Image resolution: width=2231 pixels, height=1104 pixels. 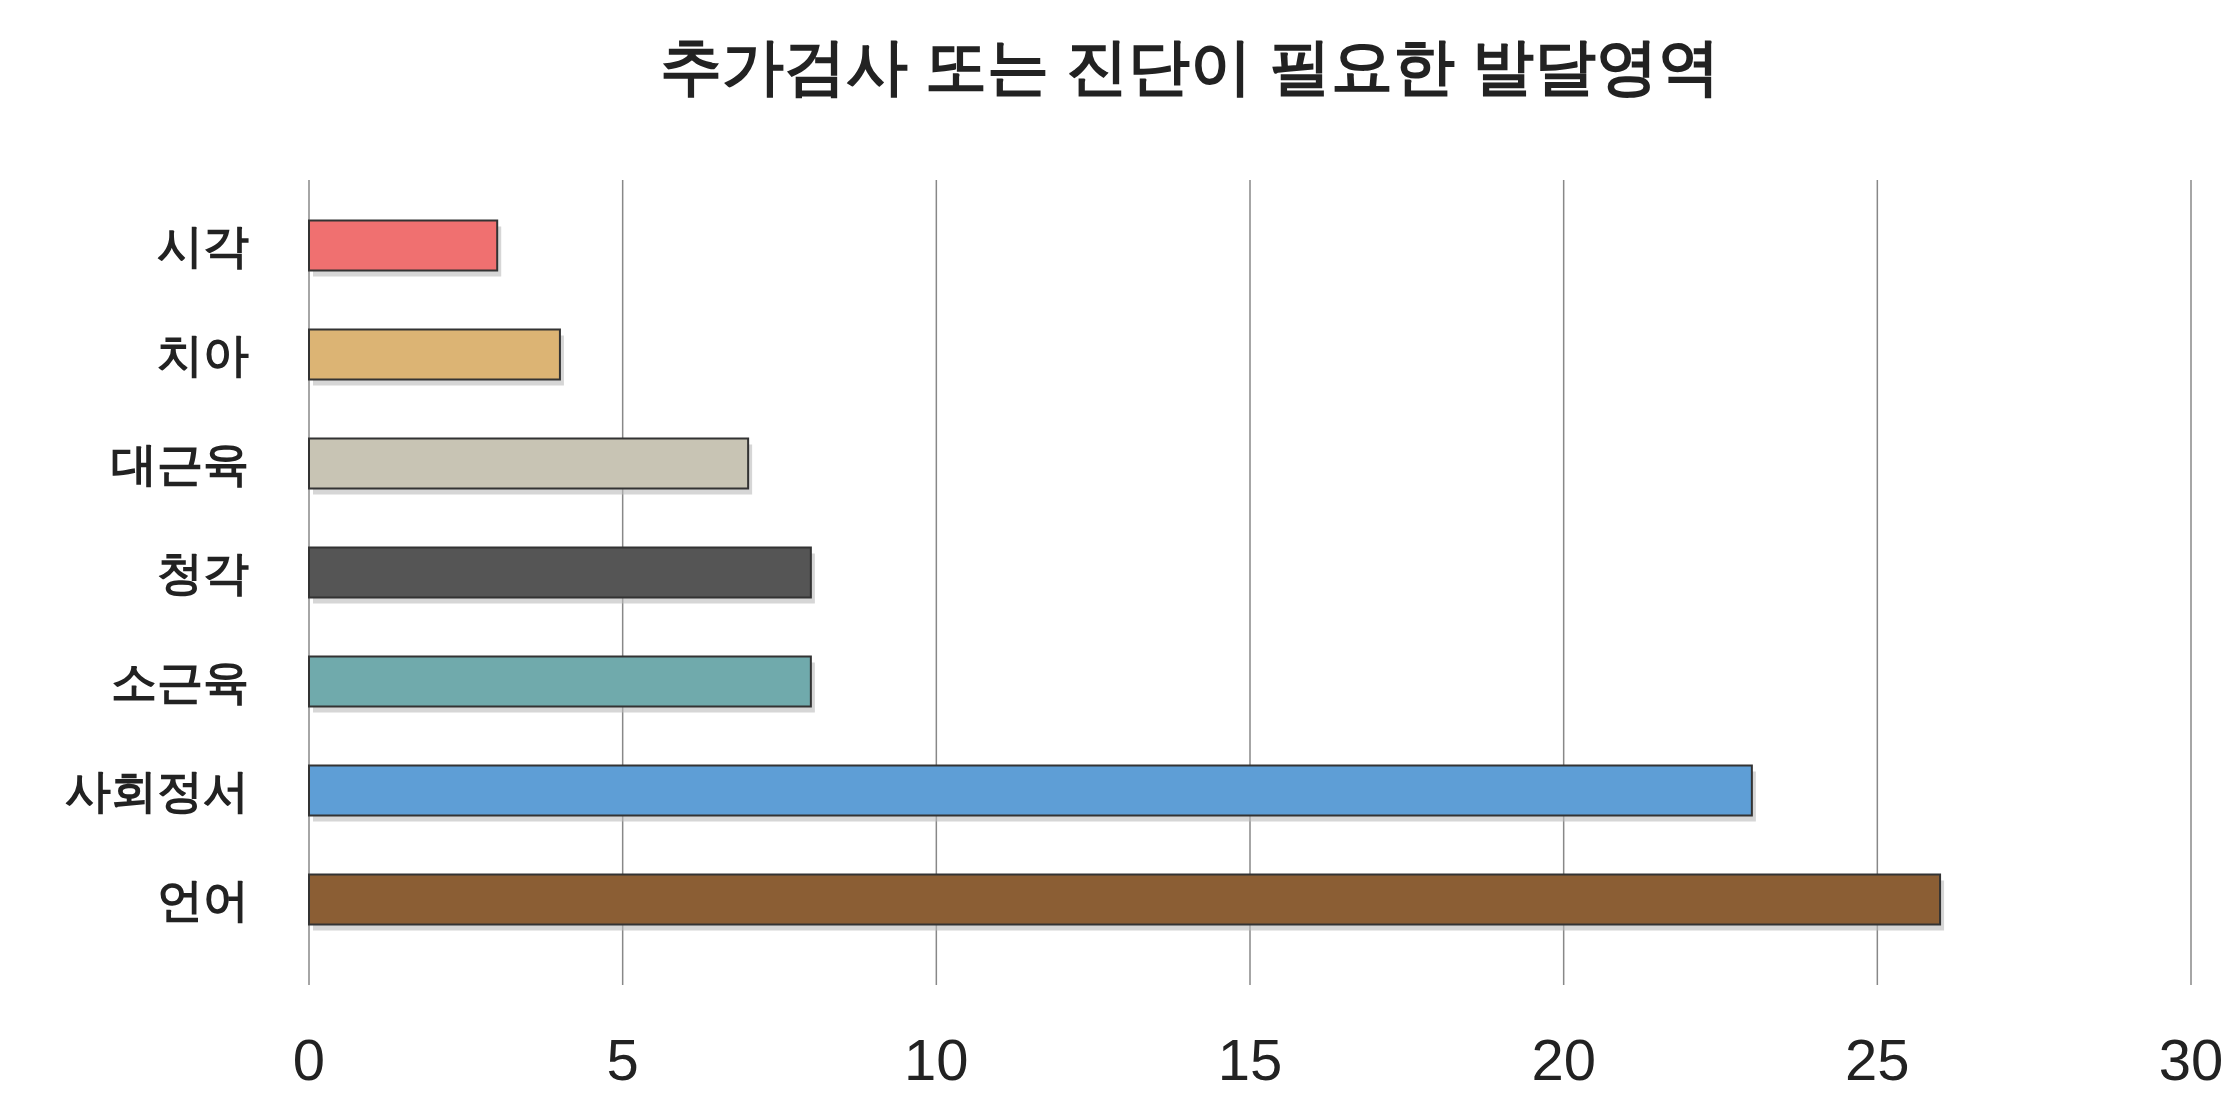 I want to click on x-tick-label: 10, so click(x=936, y=1059).